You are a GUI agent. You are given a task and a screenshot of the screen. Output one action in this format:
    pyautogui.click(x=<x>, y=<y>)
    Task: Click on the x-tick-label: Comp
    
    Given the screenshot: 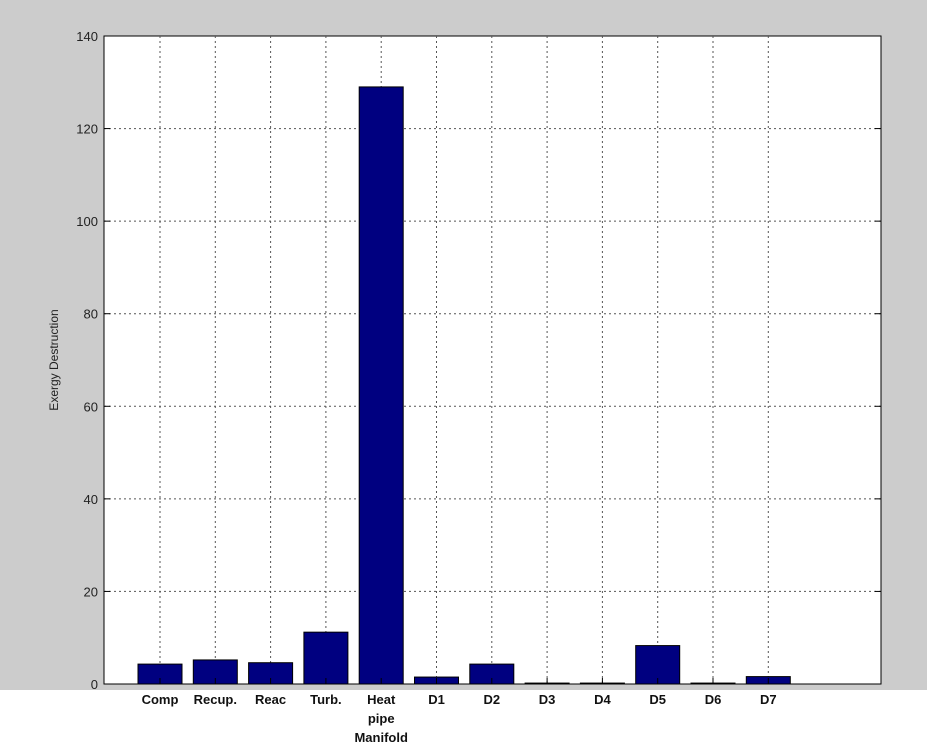 What is the action you would take?
    pyautogui.click(x=160, y=699)
    